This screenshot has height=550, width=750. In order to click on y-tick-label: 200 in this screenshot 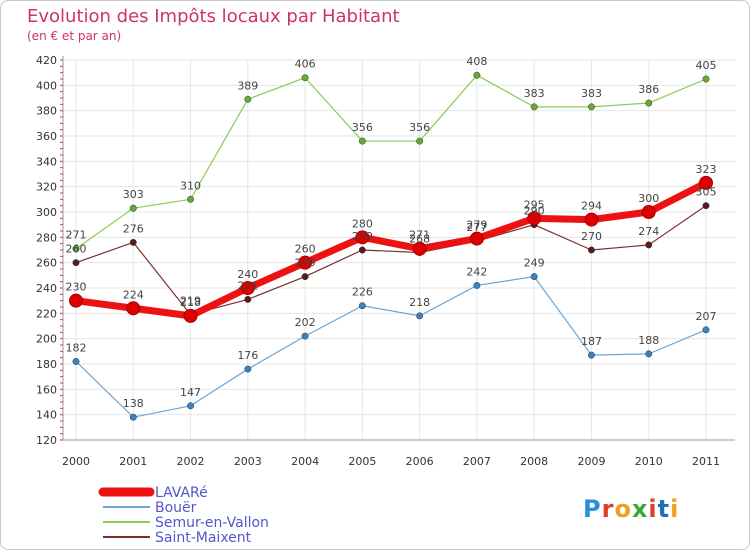, I will do `click(46, 339)`.